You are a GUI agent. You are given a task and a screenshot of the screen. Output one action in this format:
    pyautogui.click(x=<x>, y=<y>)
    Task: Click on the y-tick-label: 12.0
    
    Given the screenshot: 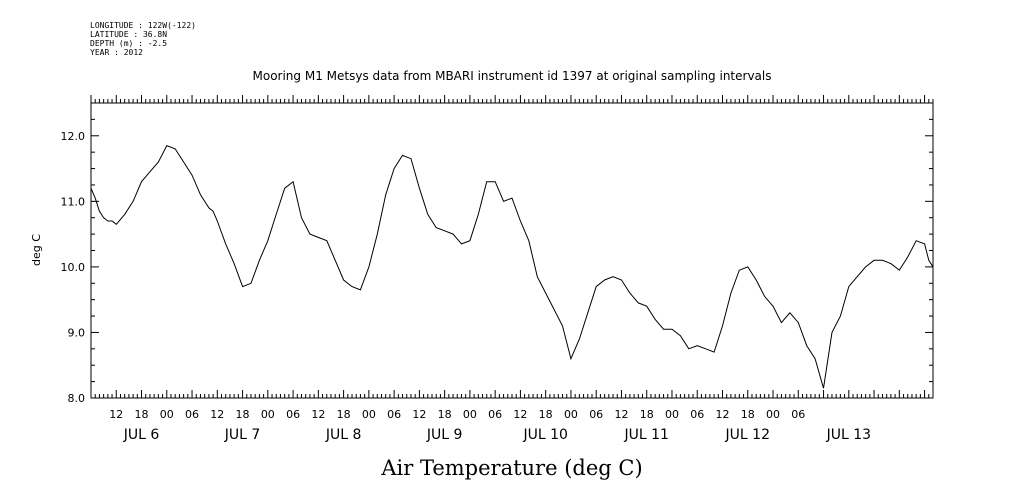 What is the action you would take?
    pyautogui.click(x=73, y=136)
    